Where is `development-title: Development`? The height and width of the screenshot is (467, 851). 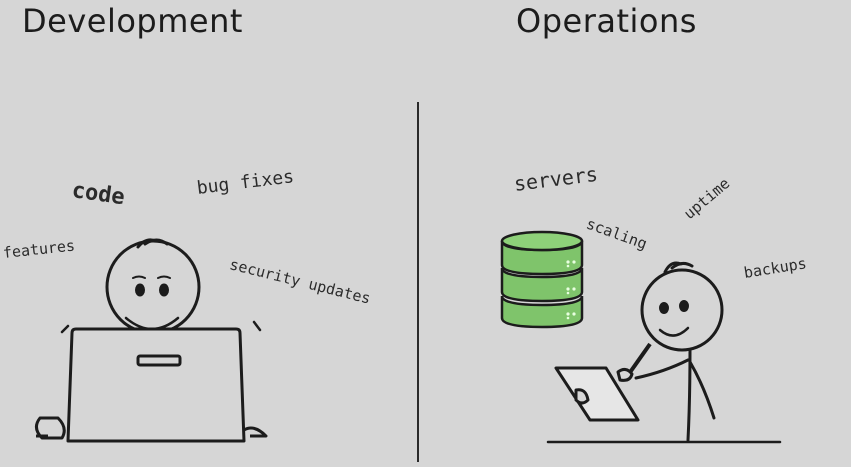 development-title: Development is located at coordinates (132, 21).